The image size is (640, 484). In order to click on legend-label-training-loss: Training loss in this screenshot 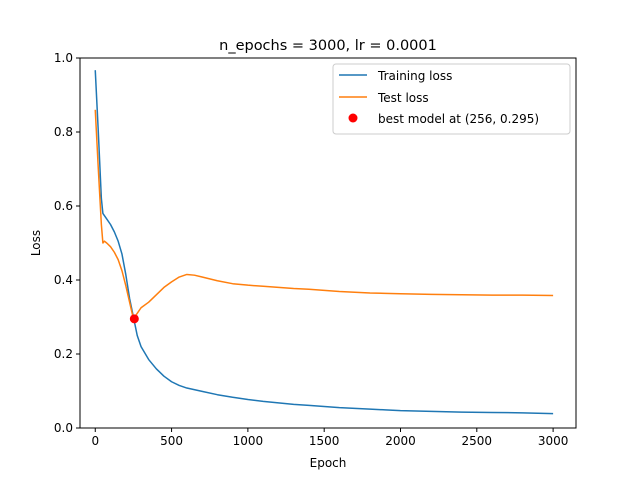, I will do `click(414, 76)`.